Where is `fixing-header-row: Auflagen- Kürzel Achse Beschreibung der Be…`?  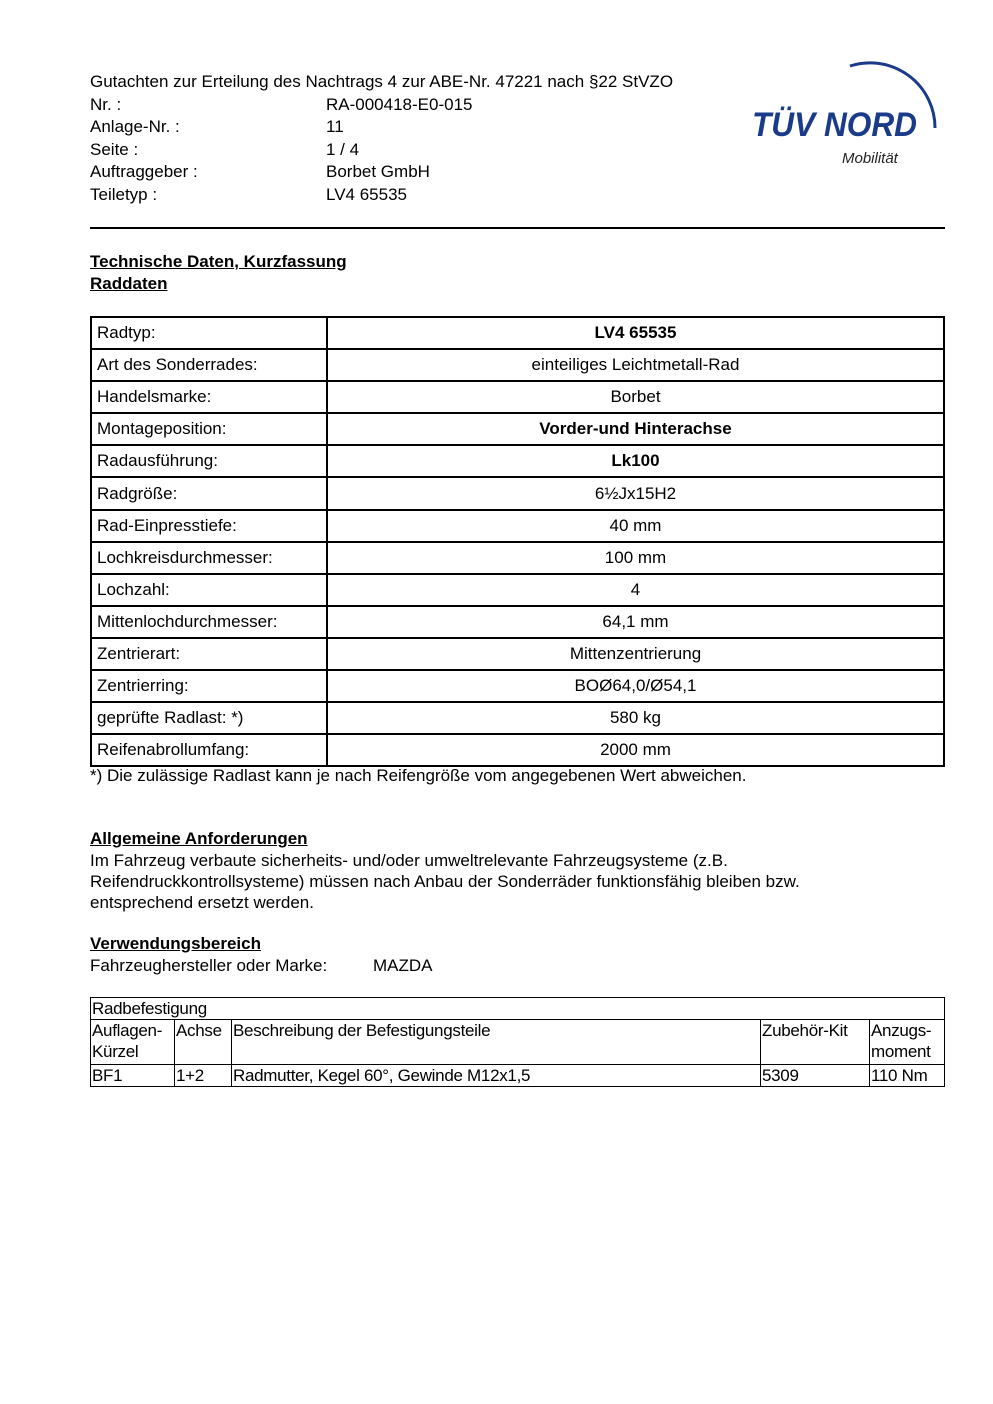 fixing-header-row: Auflagen- Kürzel Achse Beschreibung der Be… is located at coordinates (517, 1042).